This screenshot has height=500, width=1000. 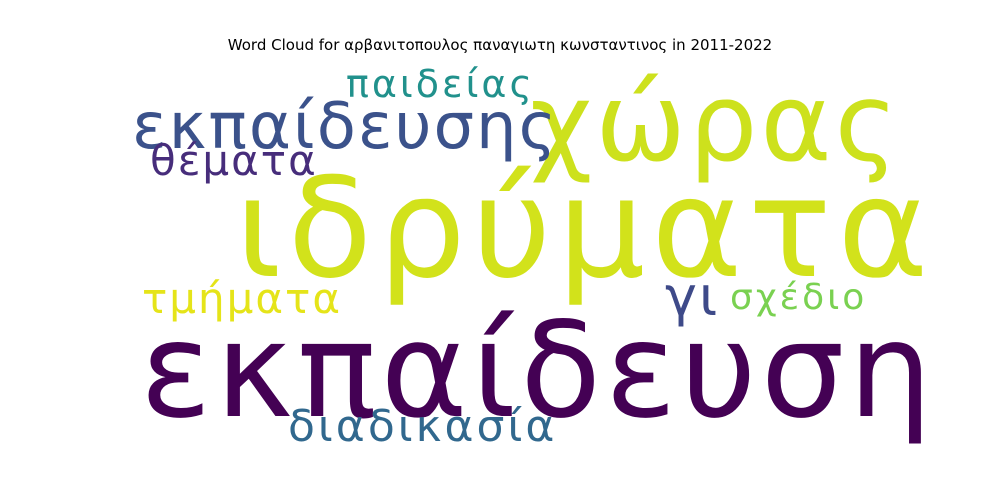 What do you see at coordinates (423, 426) in the screenshot?
I see `word-διαδικασία: διαδικασία` at bounding box center [423, 426].